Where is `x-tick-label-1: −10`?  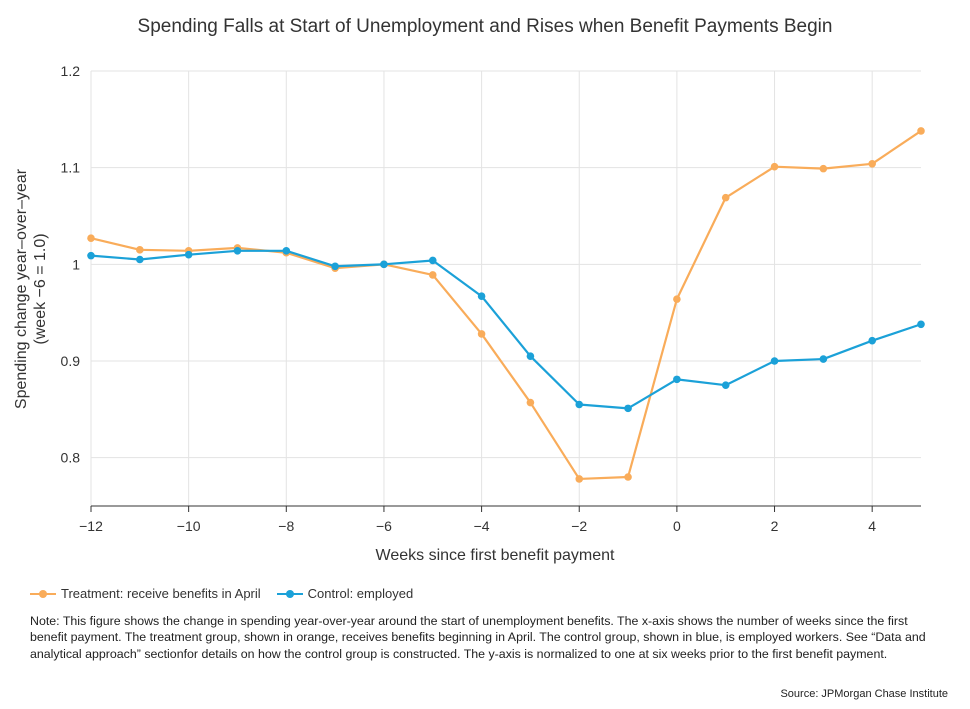
x-tick-label-1: −10 is located at coordinates (189, 526).